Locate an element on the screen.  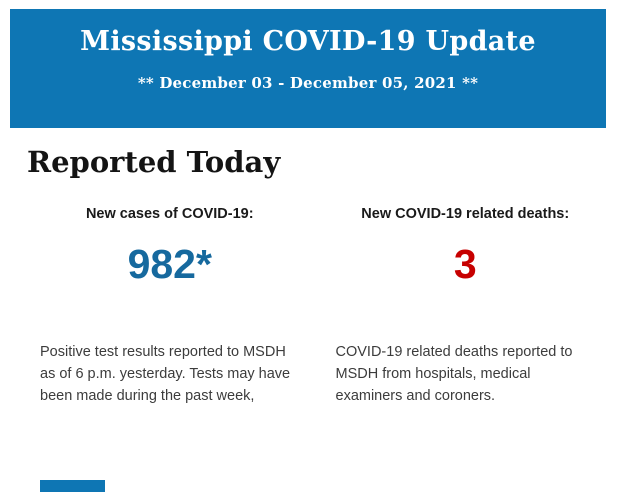
new-deaths-label: New COVID-19 related deaths: is located at coordinates (465, 214).